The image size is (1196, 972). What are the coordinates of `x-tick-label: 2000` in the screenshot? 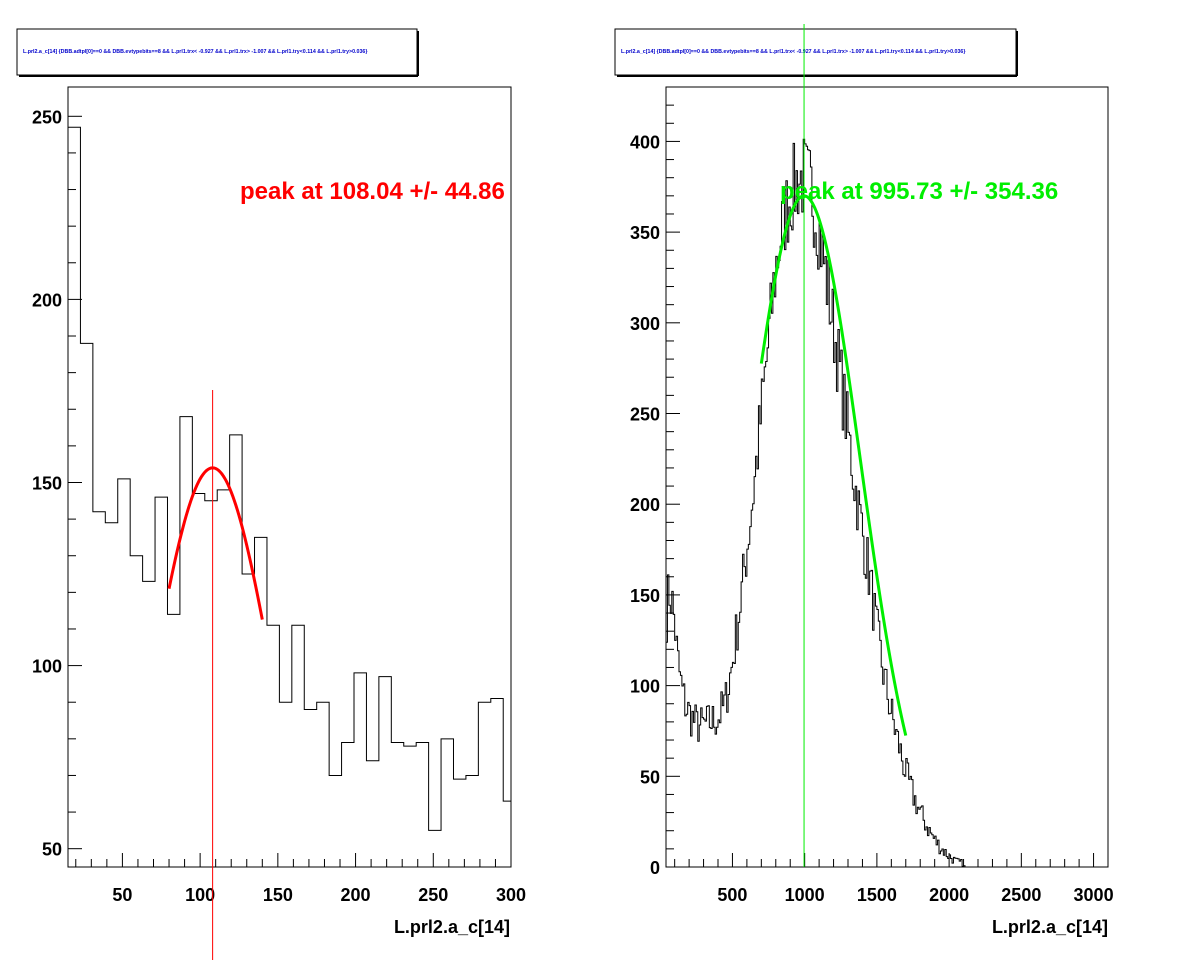 It's located at (949, 895).